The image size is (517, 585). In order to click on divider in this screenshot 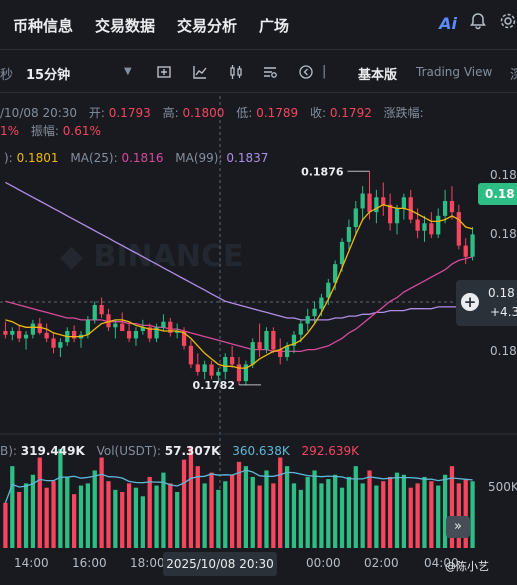, I will do `click(258, 49)`.